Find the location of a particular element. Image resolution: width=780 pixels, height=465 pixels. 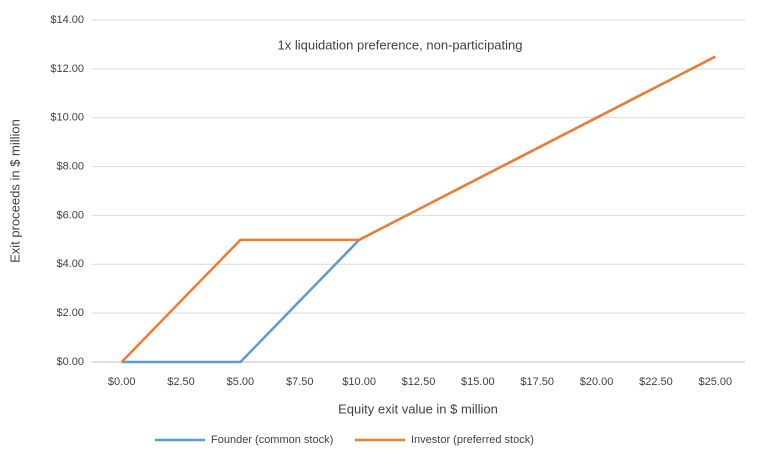

x-axis-title: Equity exit value in $ million is located at coordinates (418, 408).